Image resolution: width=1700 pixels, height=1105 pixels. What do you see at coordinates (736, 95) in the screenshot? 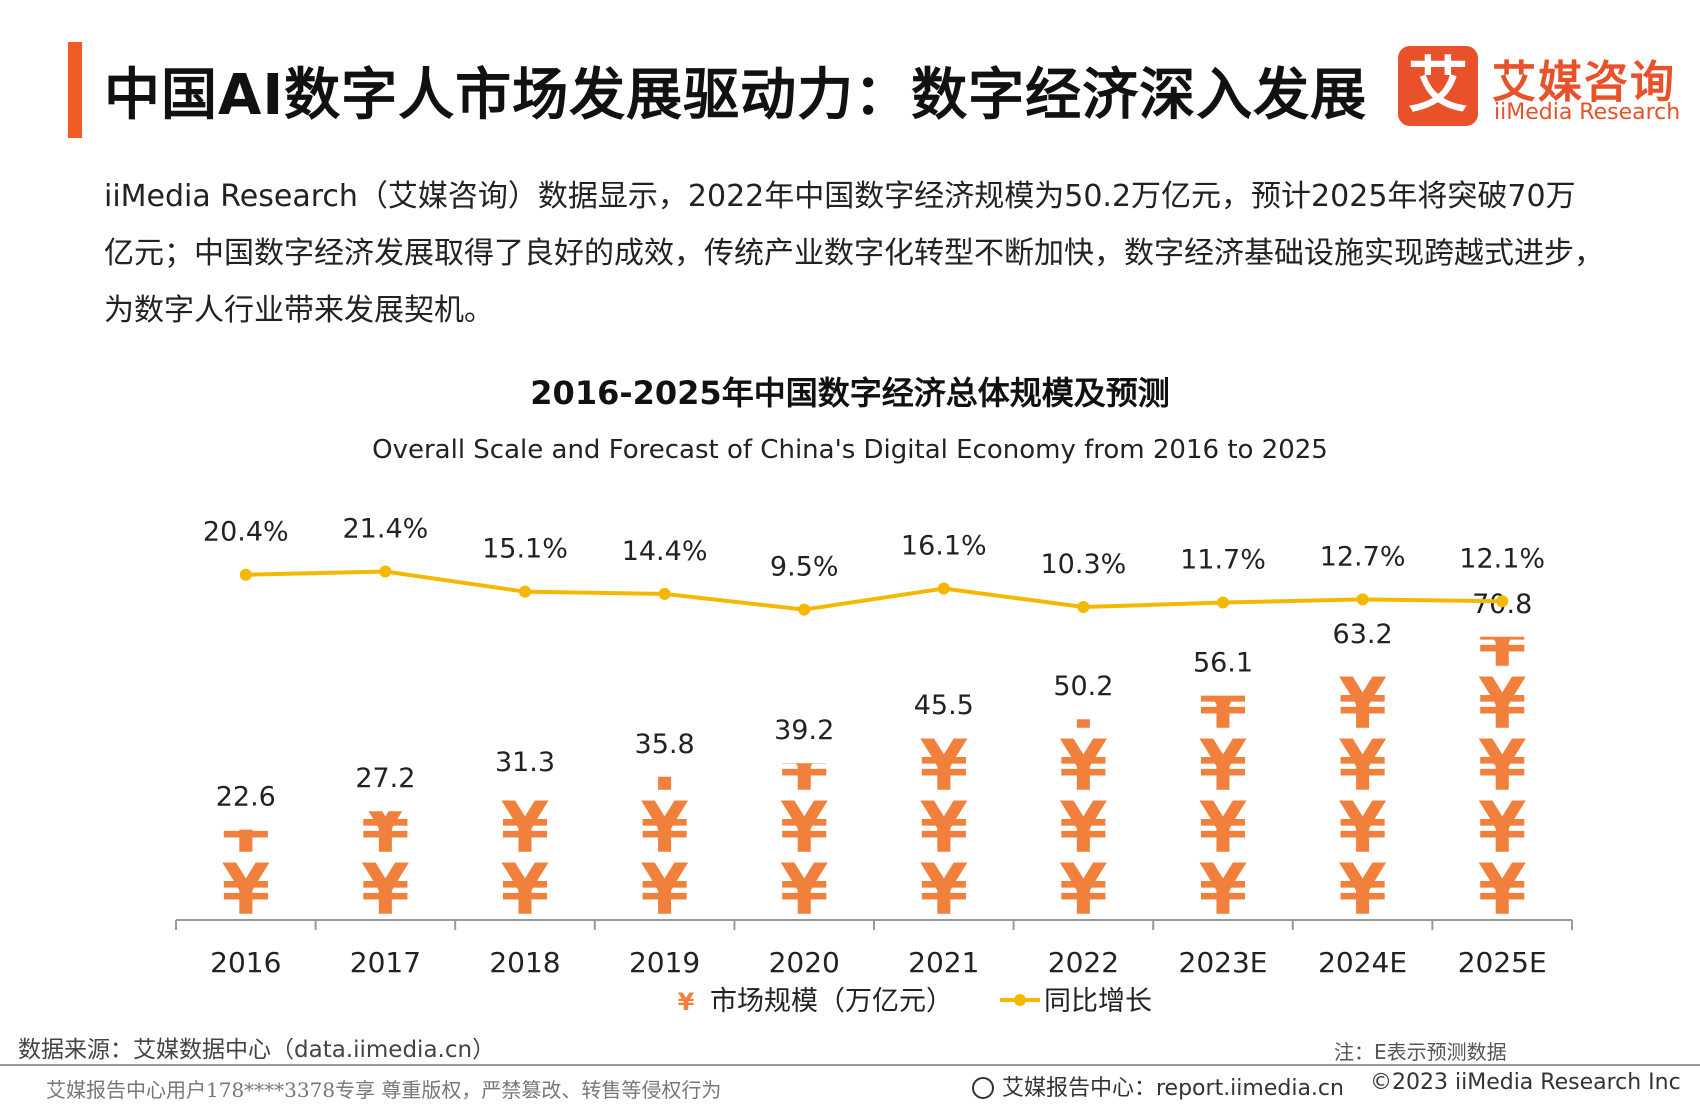
I see `page-title: 中国AI数字人市场发展驱动力：数字经济深入发展` at bounding box center [736, 95].